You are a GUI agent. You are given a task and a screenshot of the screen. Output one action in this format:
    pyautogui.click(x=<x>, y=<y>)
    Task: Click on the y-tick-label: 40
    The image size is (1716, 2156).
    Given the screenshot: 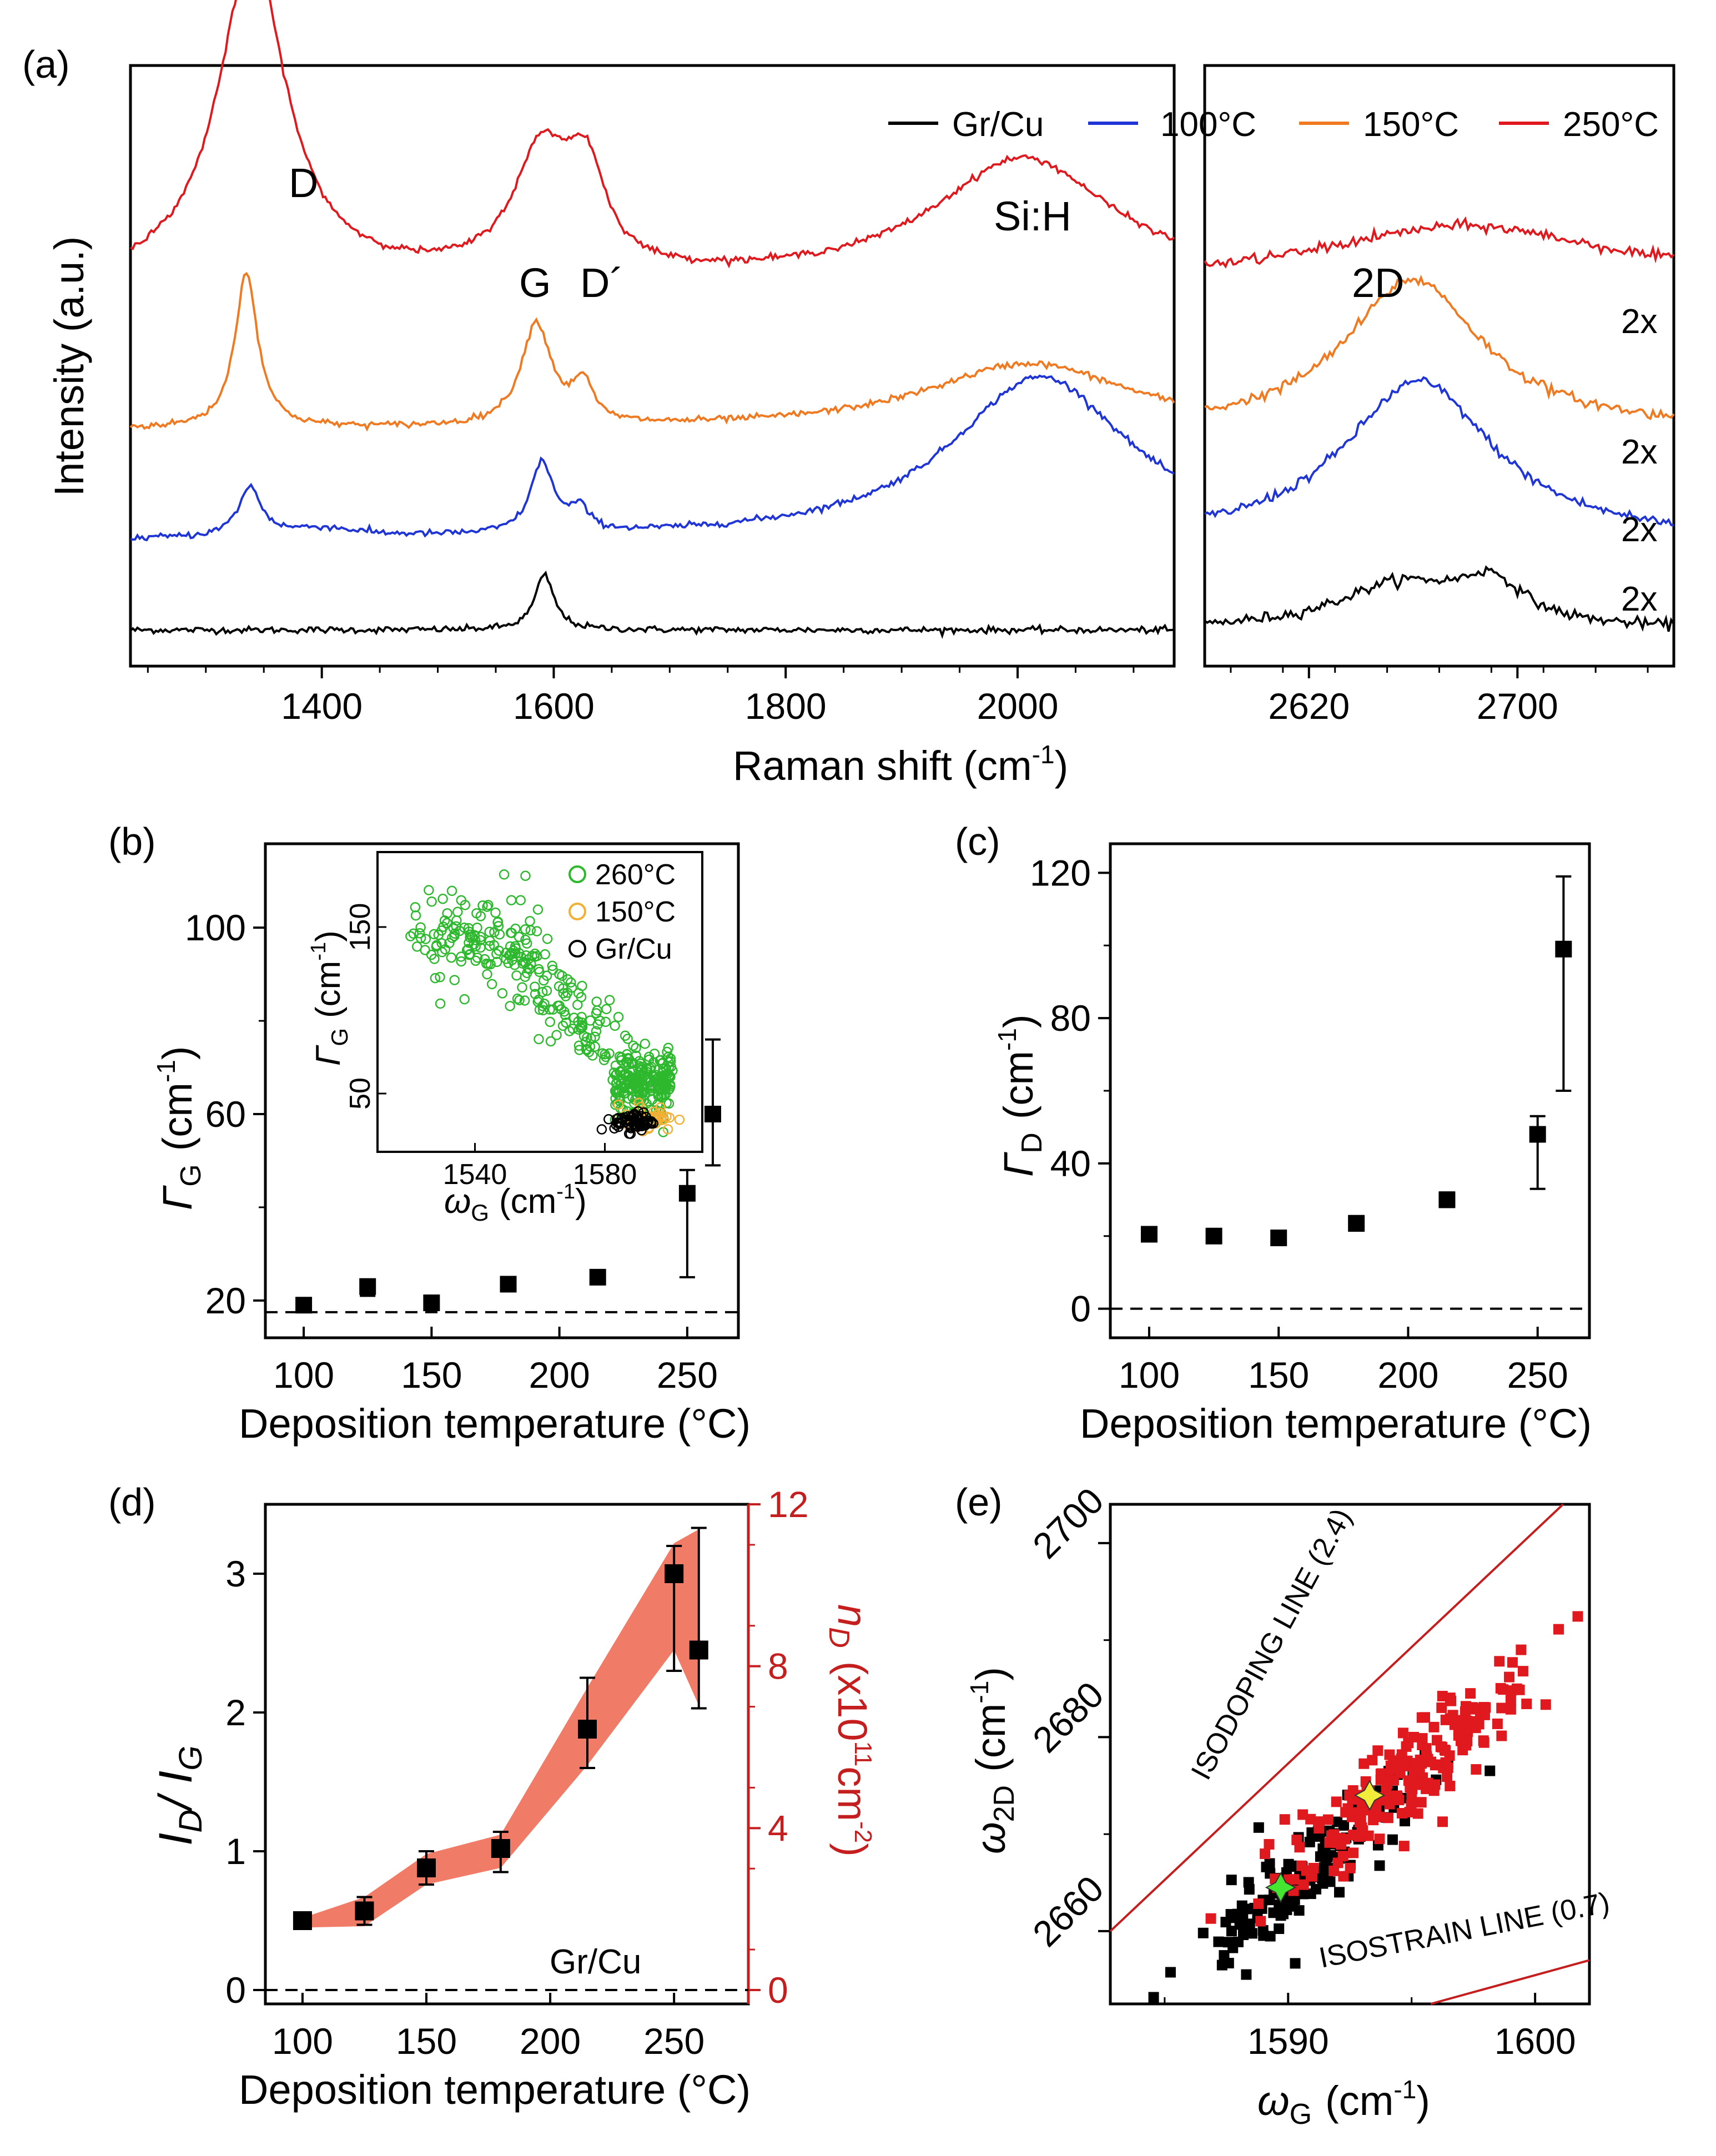 What is the action you would take?
    pyautogui.click(x=1070, y=1163)
    